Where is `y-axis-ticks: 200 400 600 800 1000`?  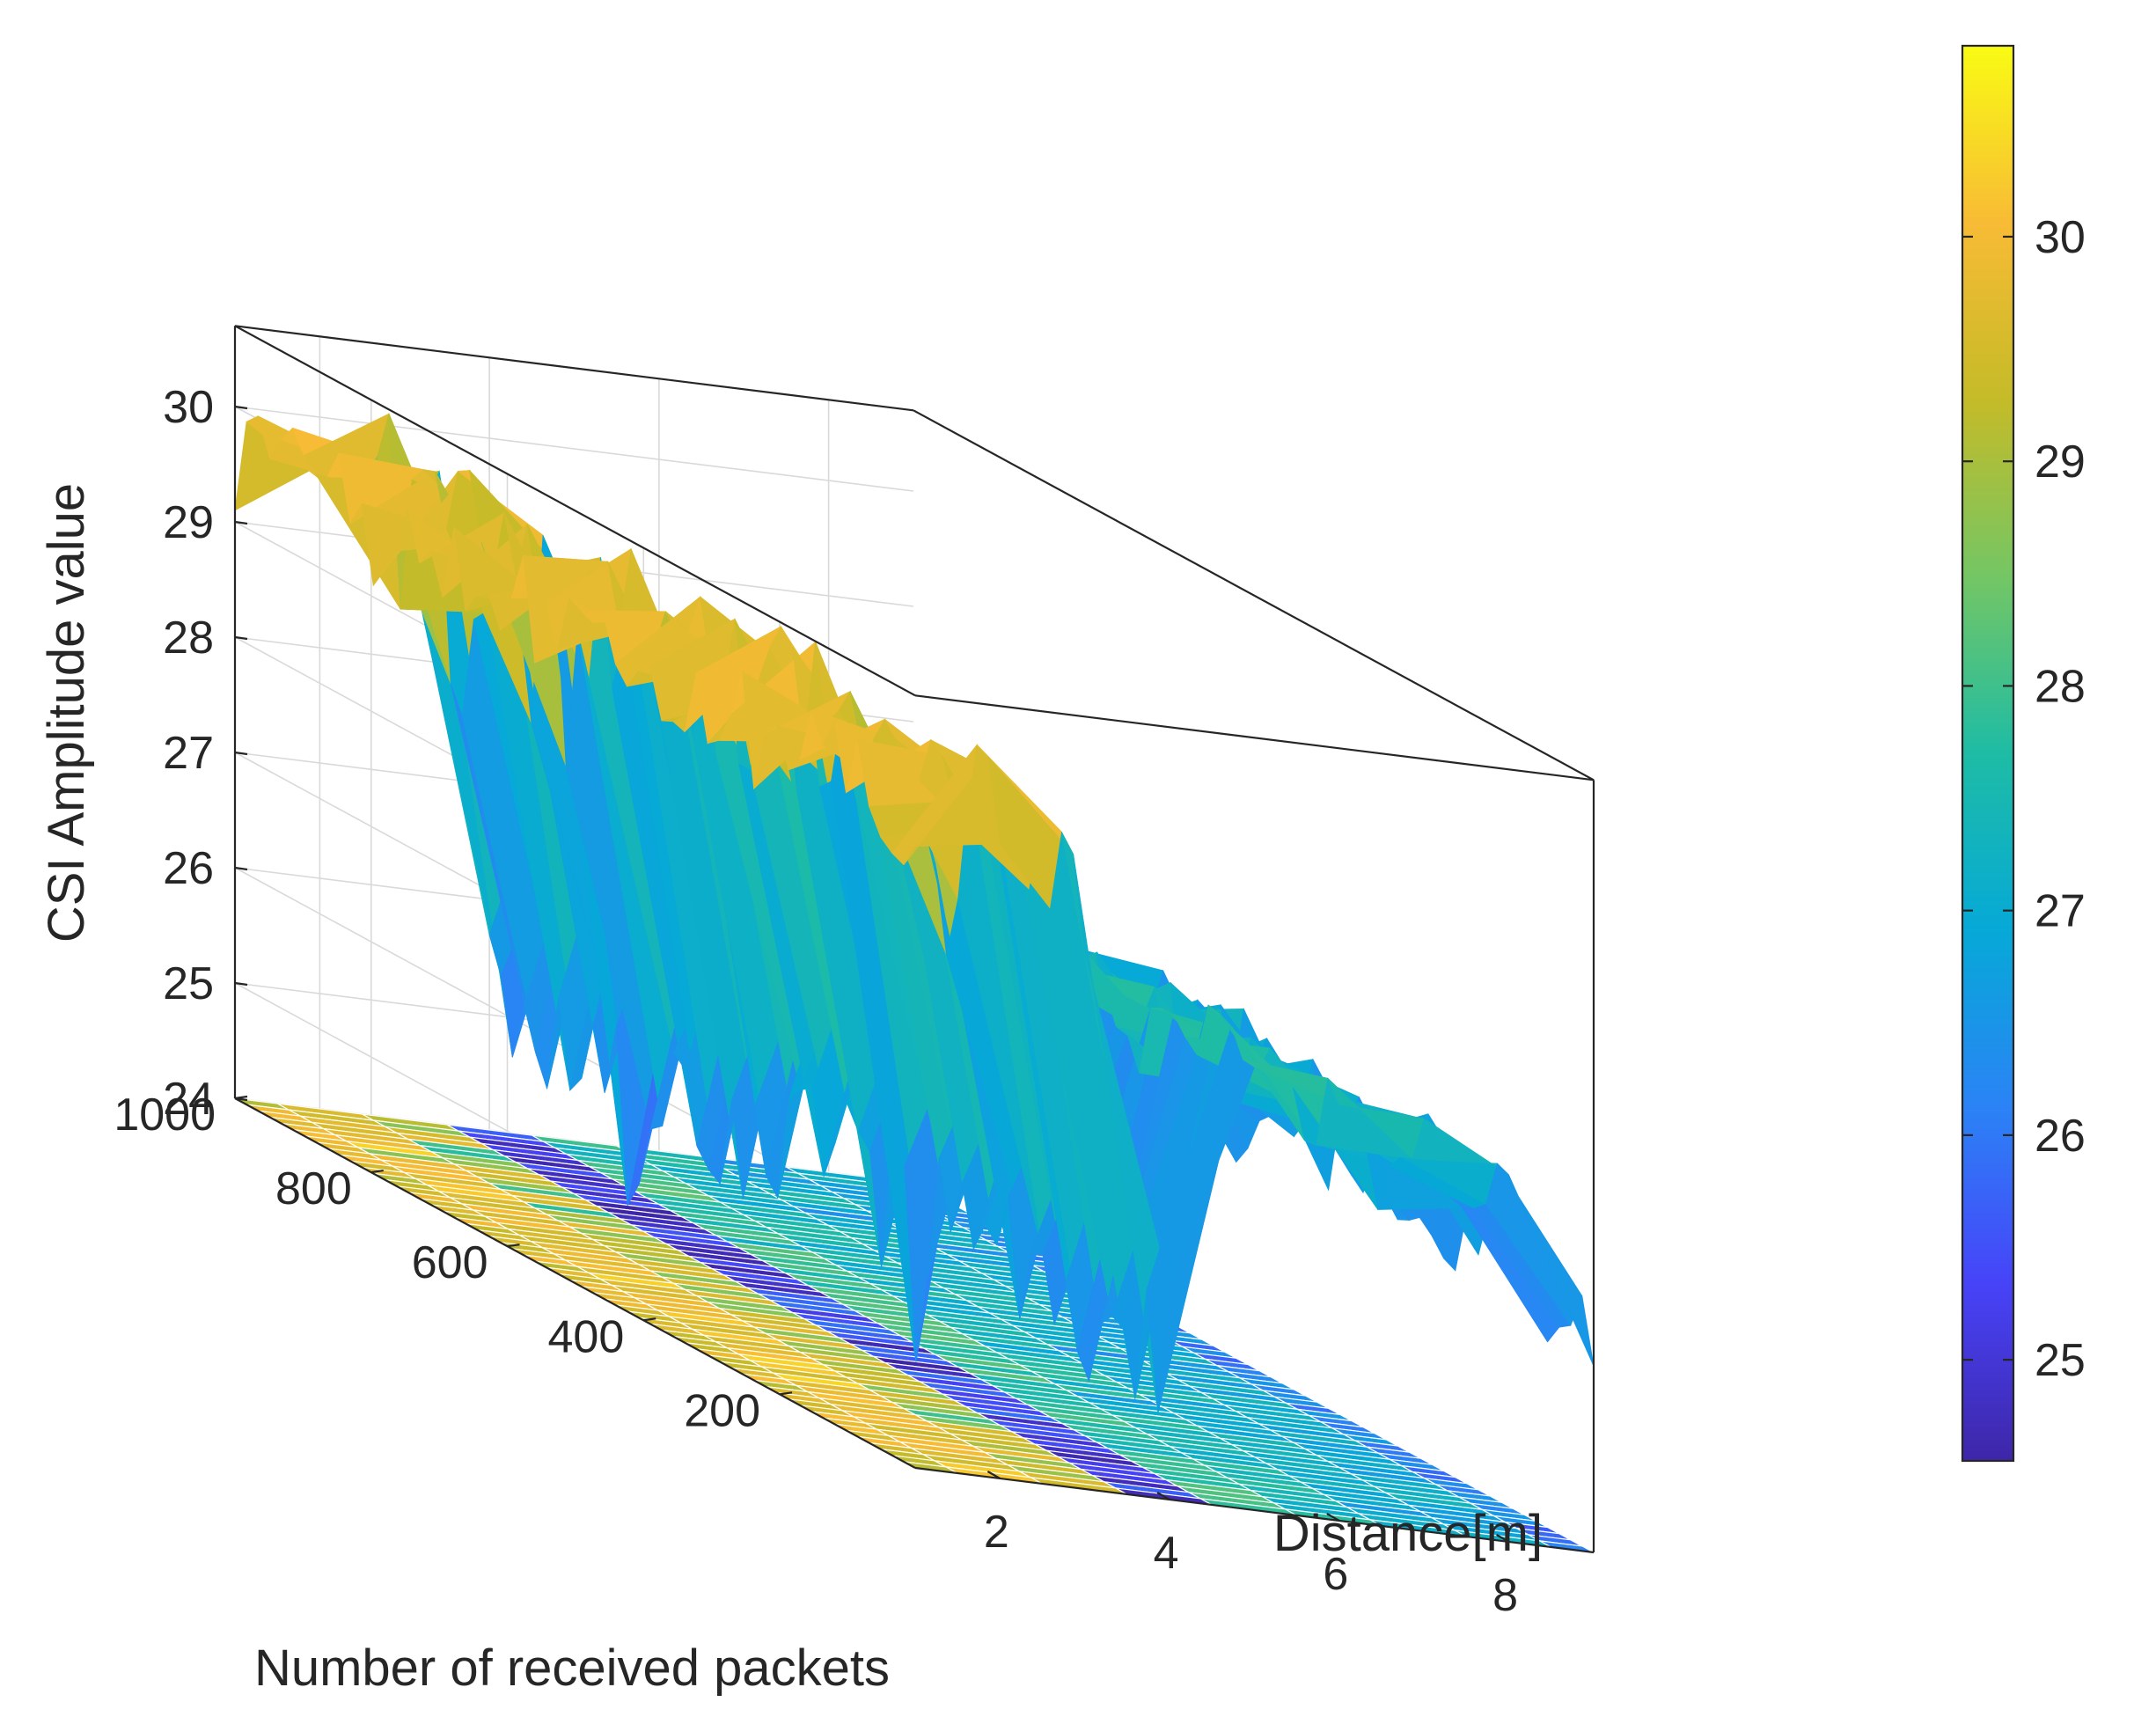 y-axis-ticks: 200 400 600 800 1000 is located at coordinates (454, 1262).